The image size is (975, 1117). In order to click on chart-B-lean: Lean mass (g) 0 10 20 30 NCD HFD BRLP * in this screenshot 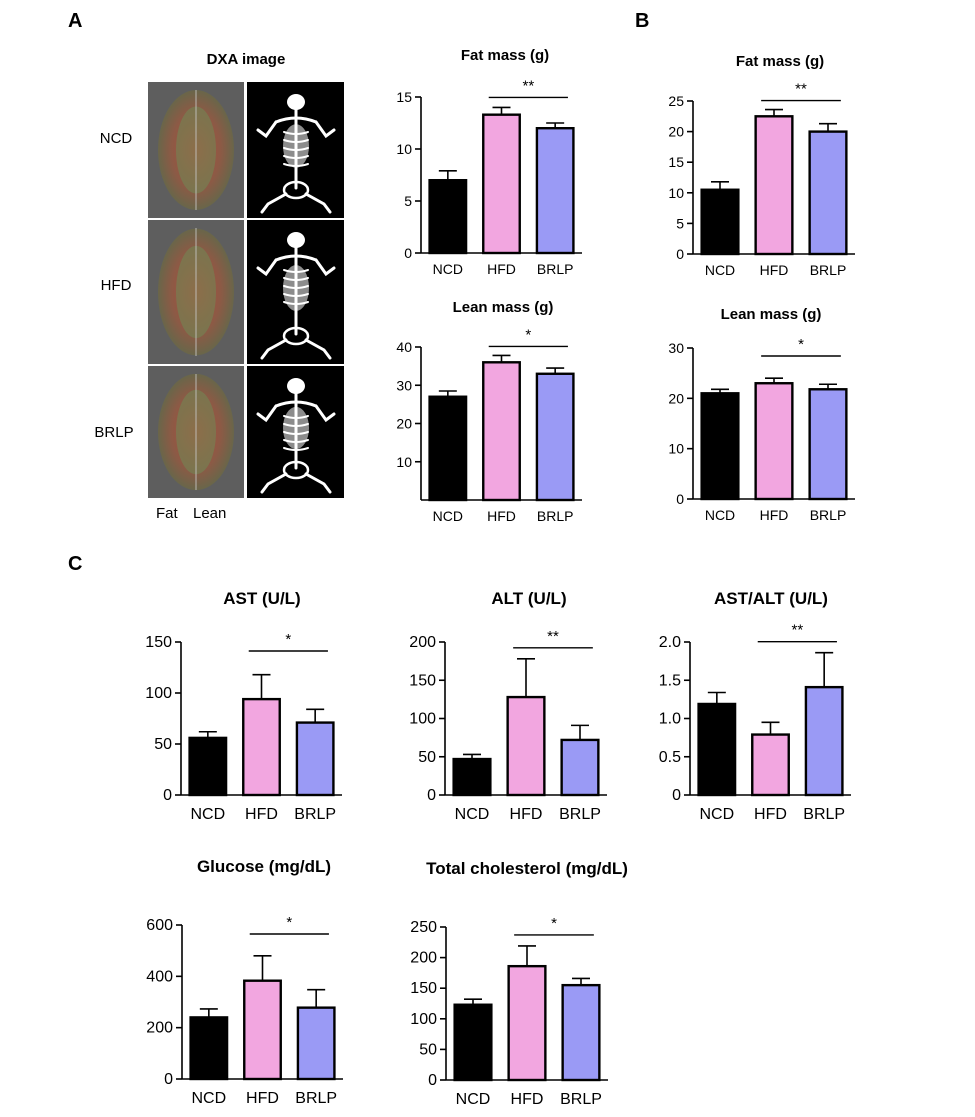, I will do `click(761, 414)`.